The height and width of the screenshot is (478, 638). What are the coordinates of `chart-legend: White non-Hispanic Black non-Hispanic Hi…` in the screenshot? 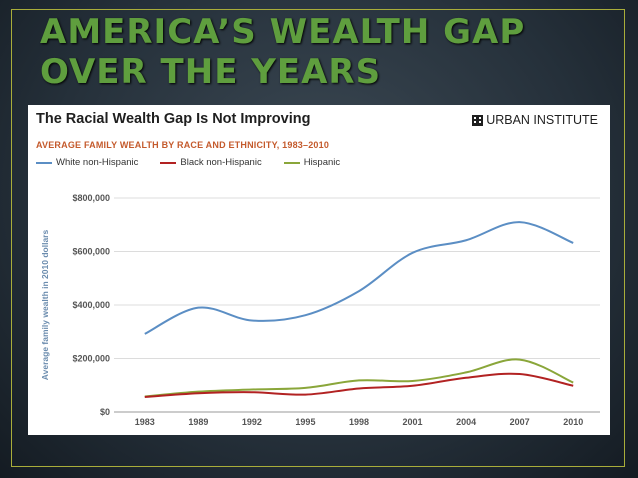 It's located at (188, 162).